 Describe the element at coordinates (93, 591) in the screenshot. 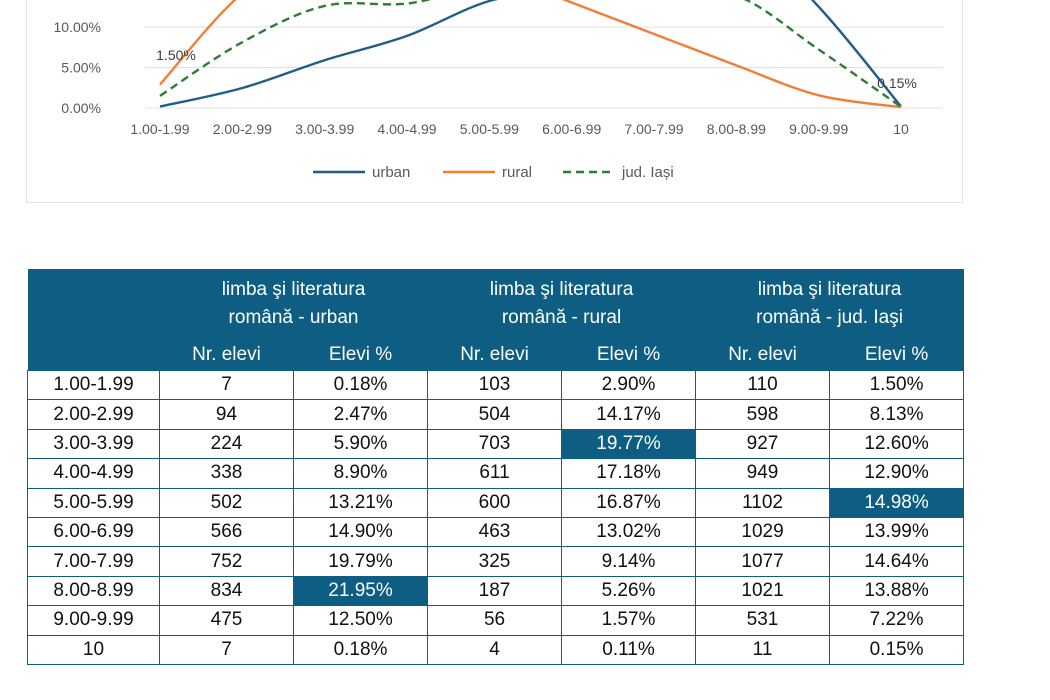

I see `grade-range-cell: 8.00-8.99` at that location.